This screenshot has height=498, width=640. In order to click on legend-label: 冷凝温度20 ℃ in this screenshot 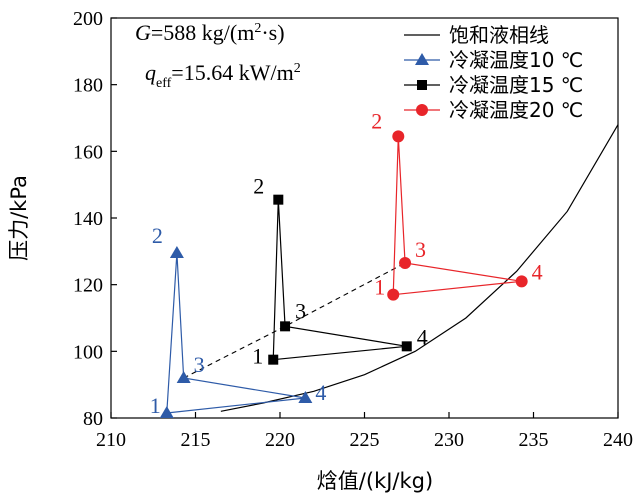, I will do `click(516, 110)`.